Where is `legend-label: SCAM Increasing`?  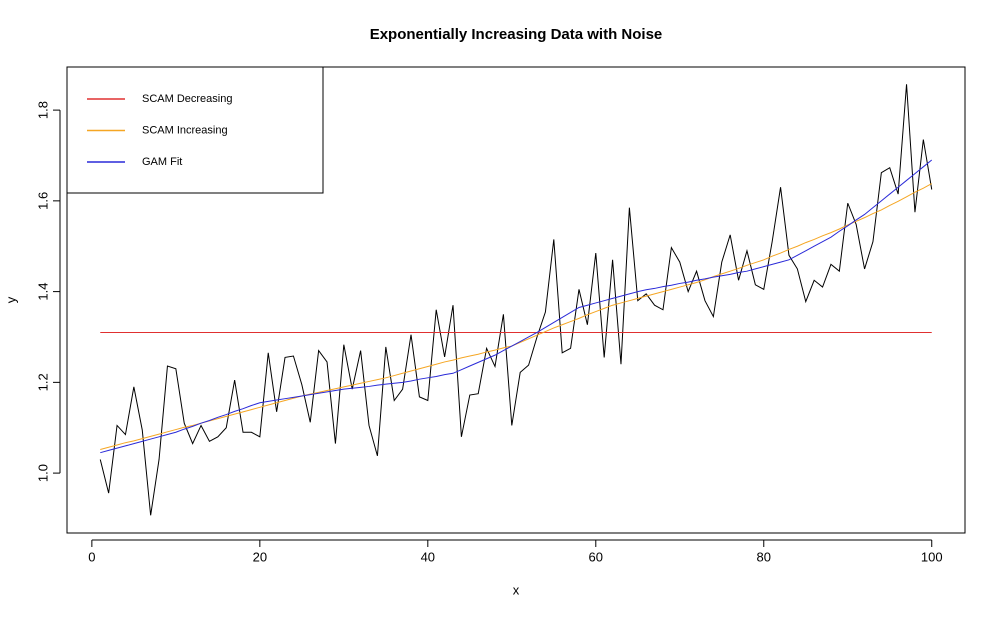
legend-label: SCAM Increasing is located at coordinates (185, 130).